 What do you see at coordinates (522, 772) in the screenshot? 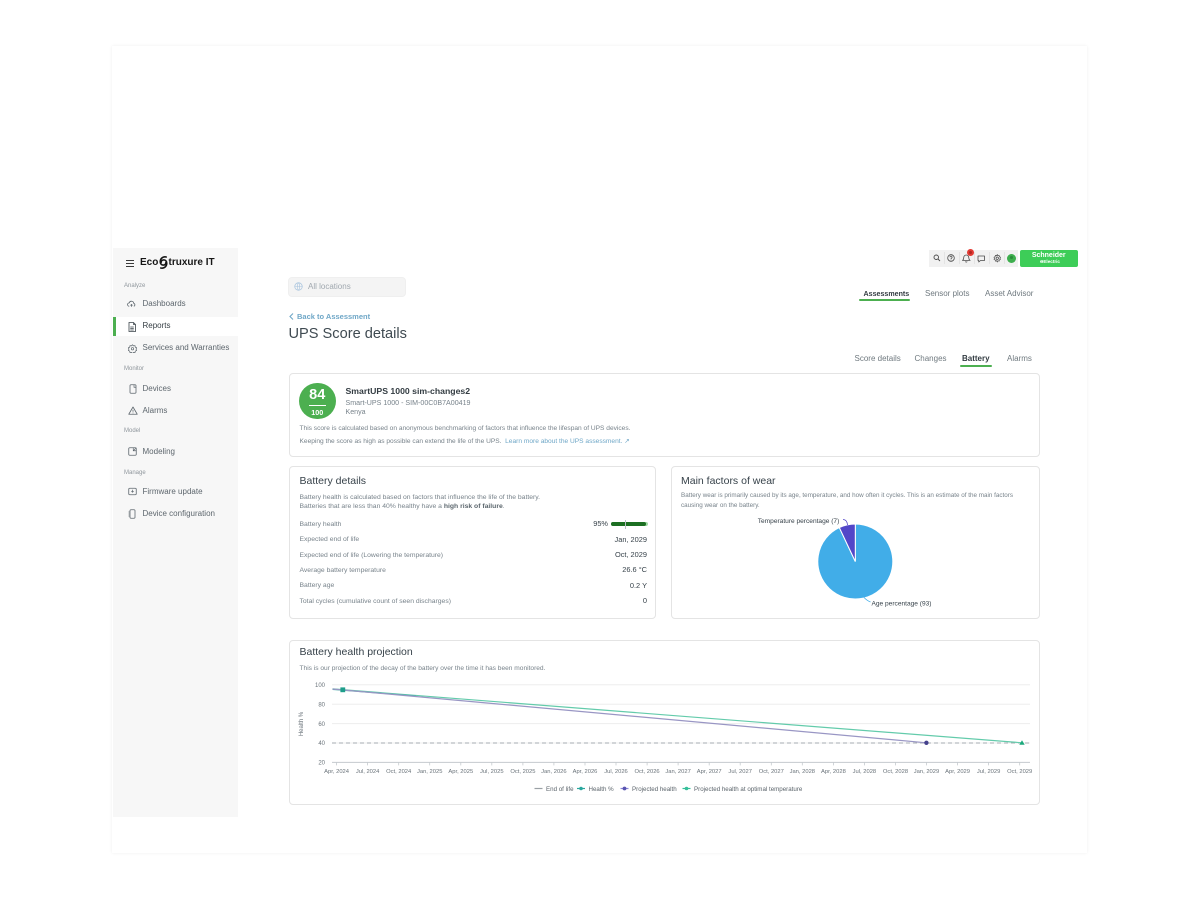
I see `svg-text: Oct, 2025` at bounding box center [522, 772].